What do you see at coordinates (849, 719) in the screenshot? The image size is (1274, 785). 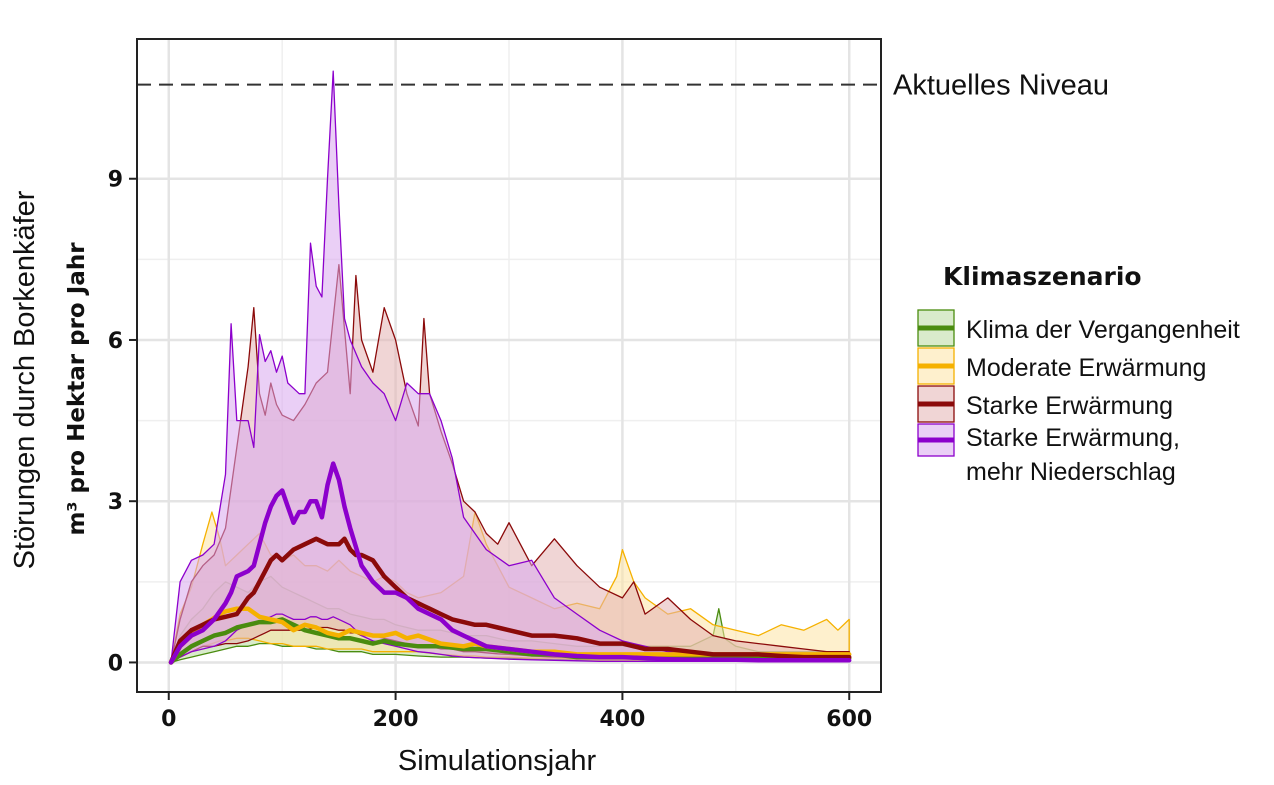 I see `x-tick-label-3: 600` at bounding box center [849, 719].